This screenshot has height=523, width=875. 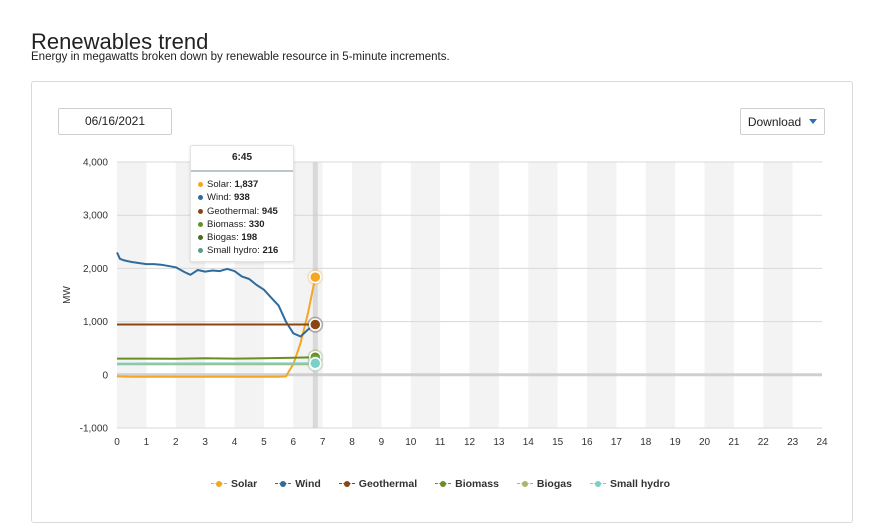 I want to click on y-tick-label: 3,000, so click(x=95, y=216).